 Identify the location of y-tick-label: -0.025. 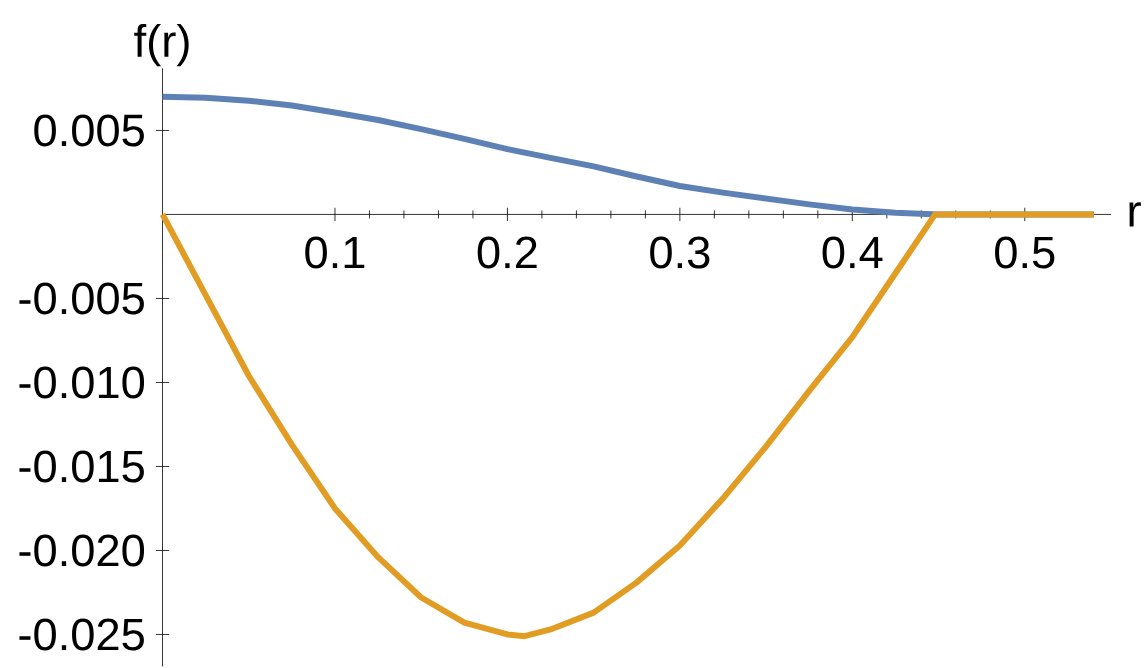
(81, 634).